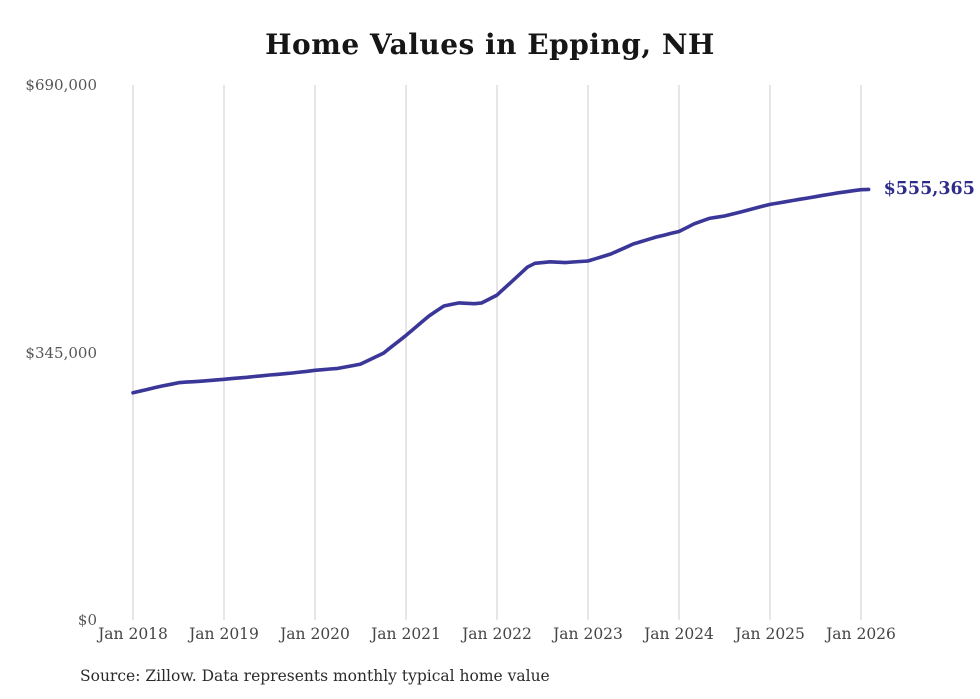 Image resolution: width=980 pixels, height=699 pixels. What do you see at coordinates (929, 189) in the screenshot?
I see `end-value-label: $555,365` at bounding box center [929, 189].